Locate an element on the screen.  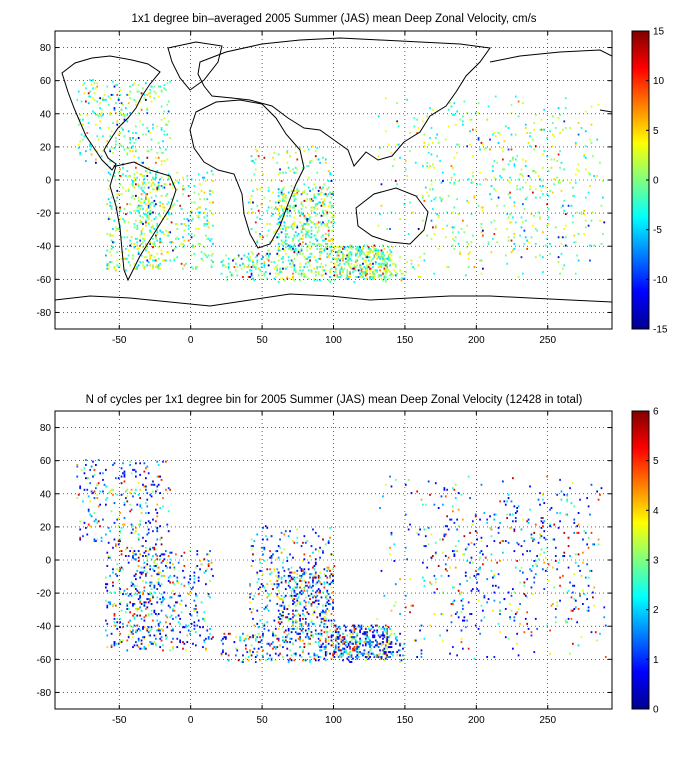
x-tick-label: 150 is located at coordinates (405, 340).